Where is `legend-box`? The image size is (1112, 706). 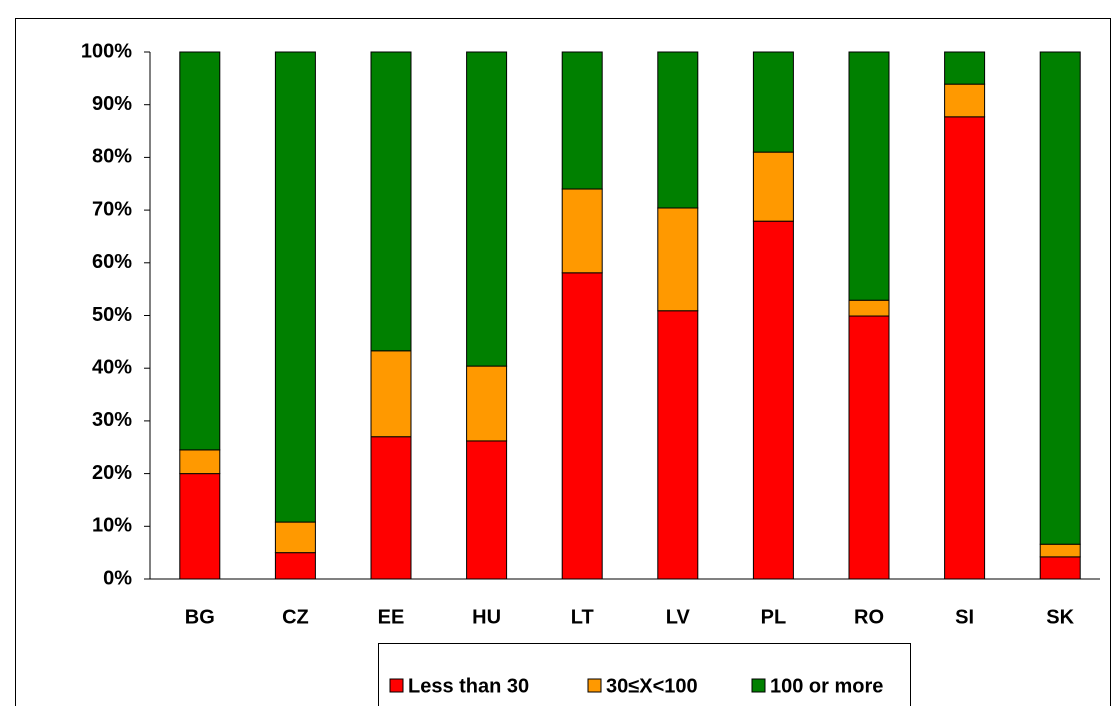
legend-box is located at coordinates (644, 674).